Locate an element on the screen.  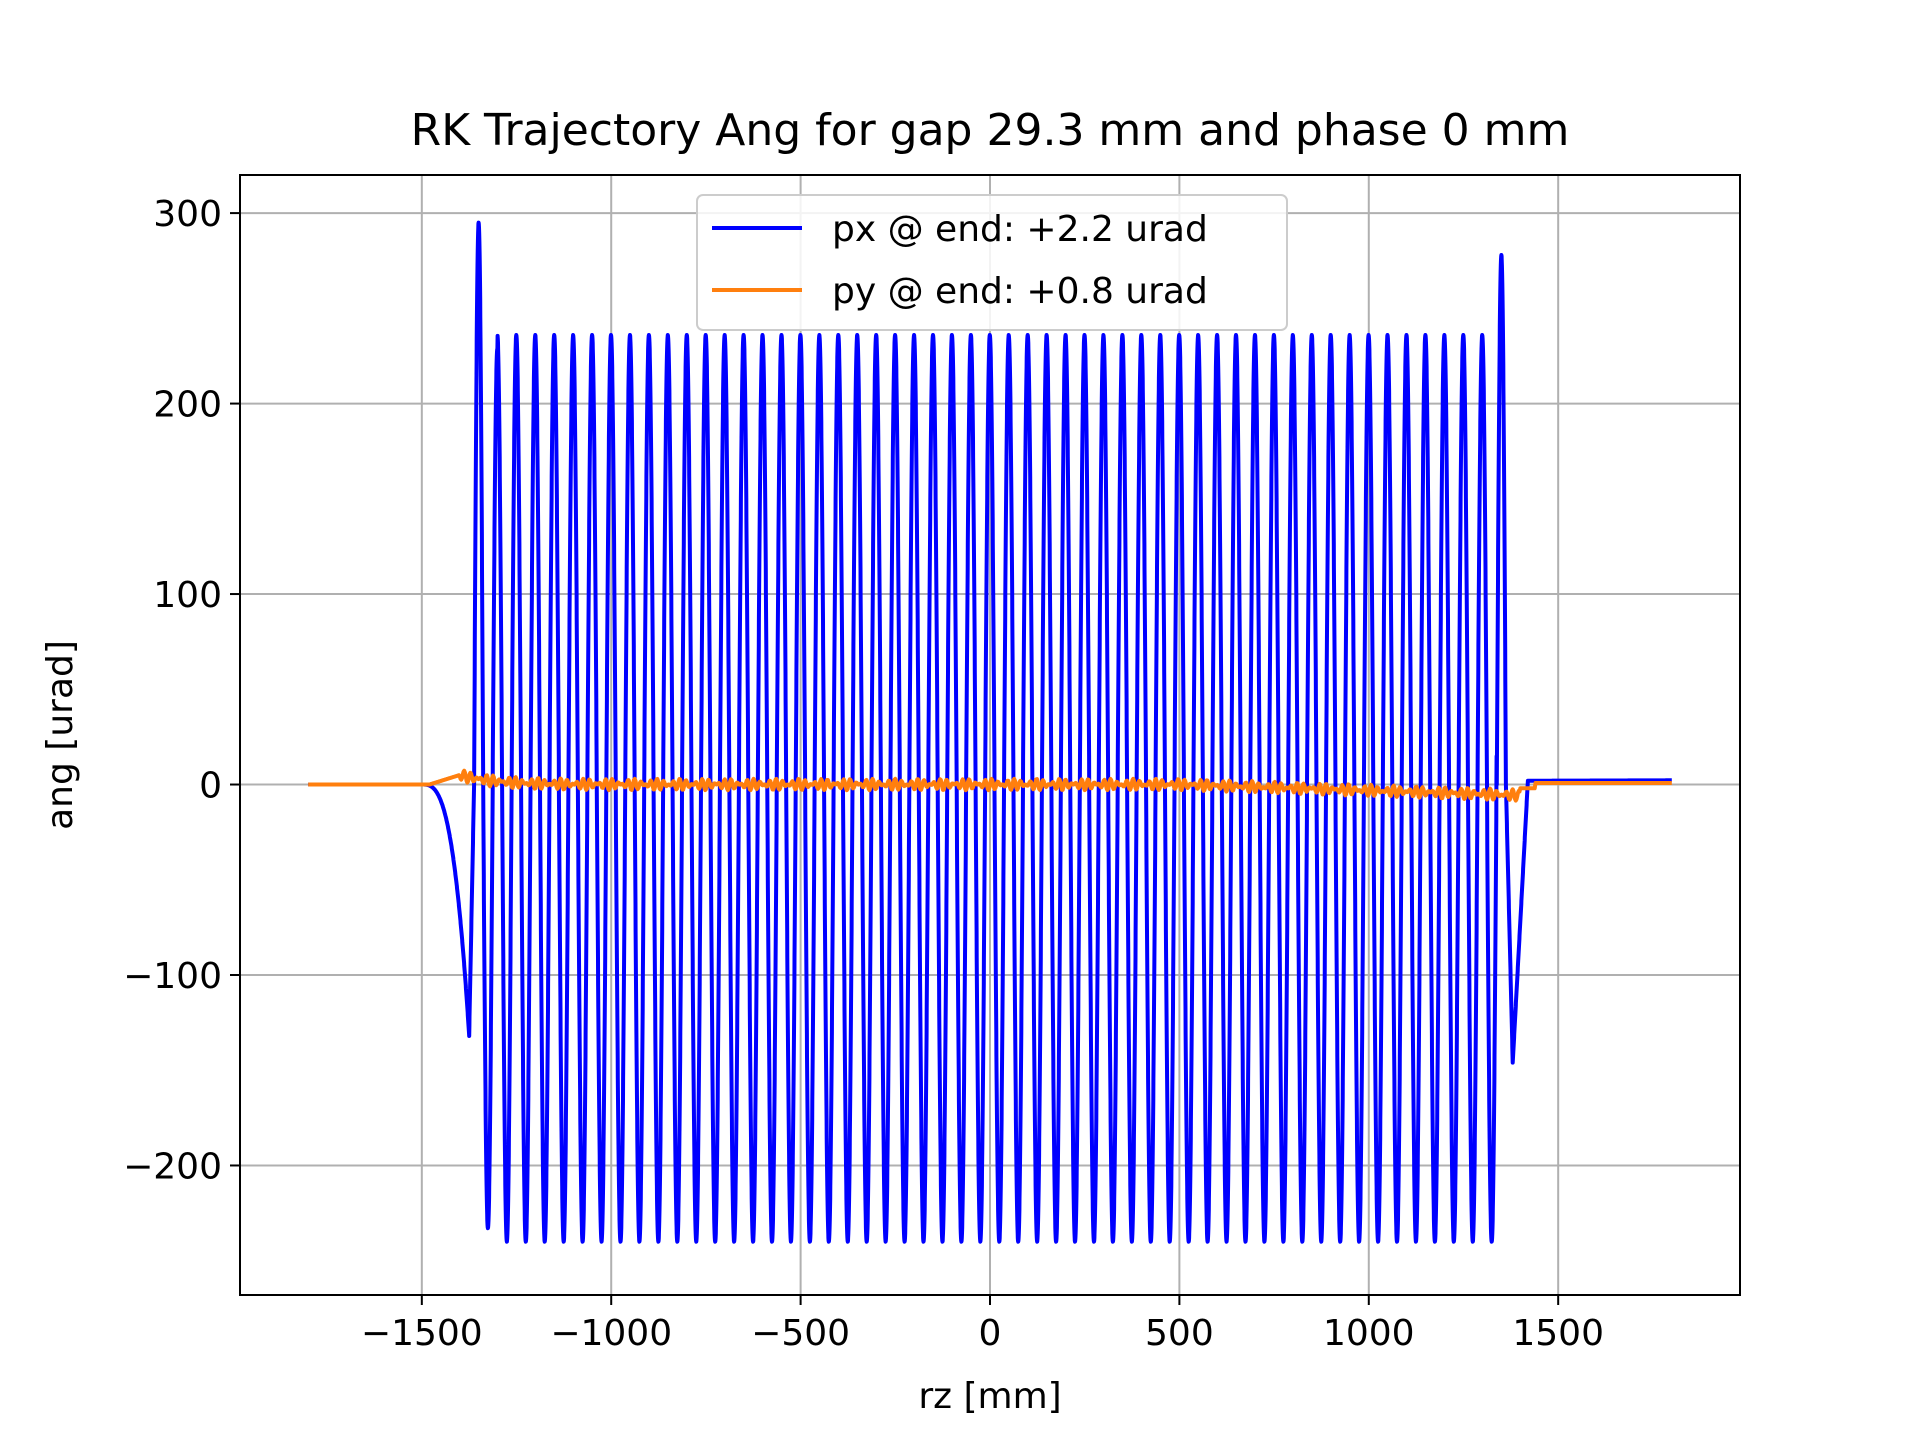
y-tick-label: 100 is located at coordinates (187, 595).